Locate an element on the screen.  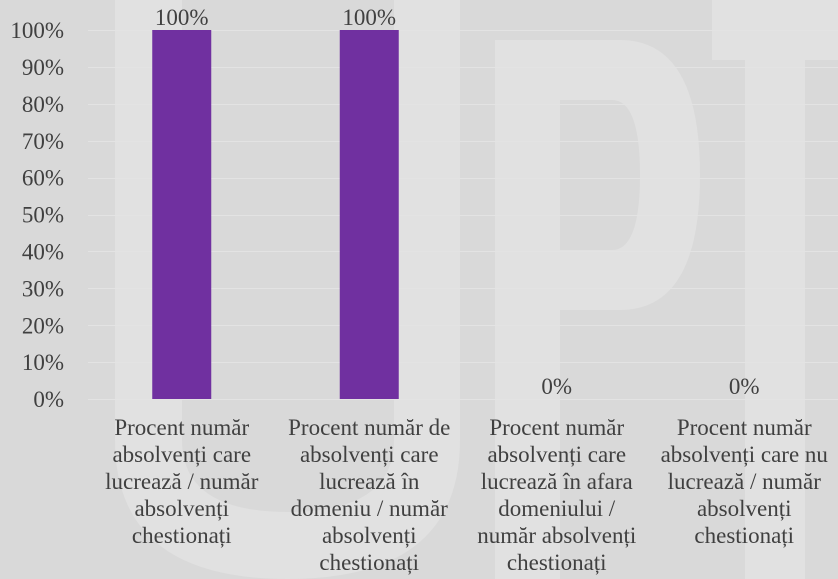
y-tick-label: 40% is located at coordinates (43, 251).